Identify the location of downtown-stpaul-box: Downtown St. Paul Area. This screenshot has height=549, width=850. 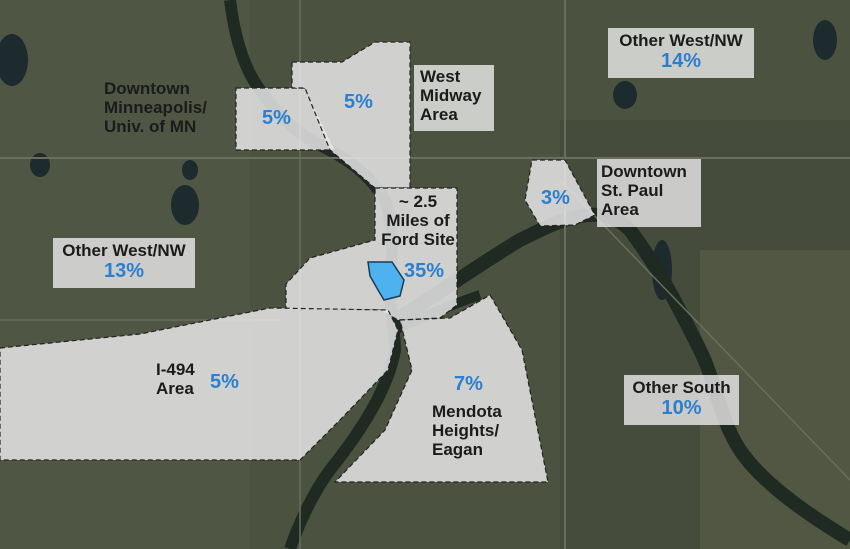
(649, 193).